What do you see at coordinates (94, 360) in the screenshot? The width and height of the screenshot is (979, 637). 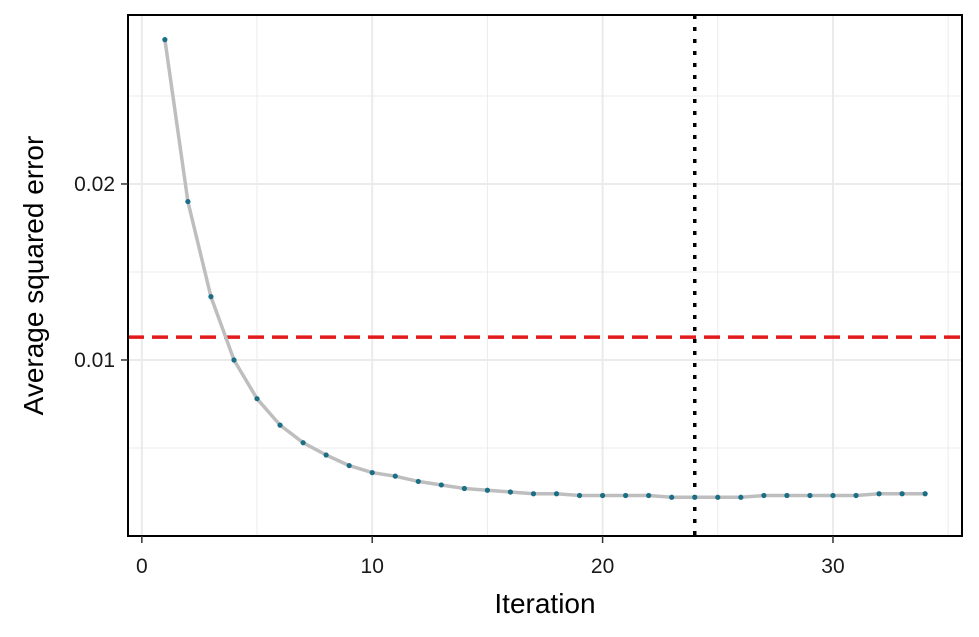 I see `y-tick-label: 0.01` at bounding box center [94, 360].